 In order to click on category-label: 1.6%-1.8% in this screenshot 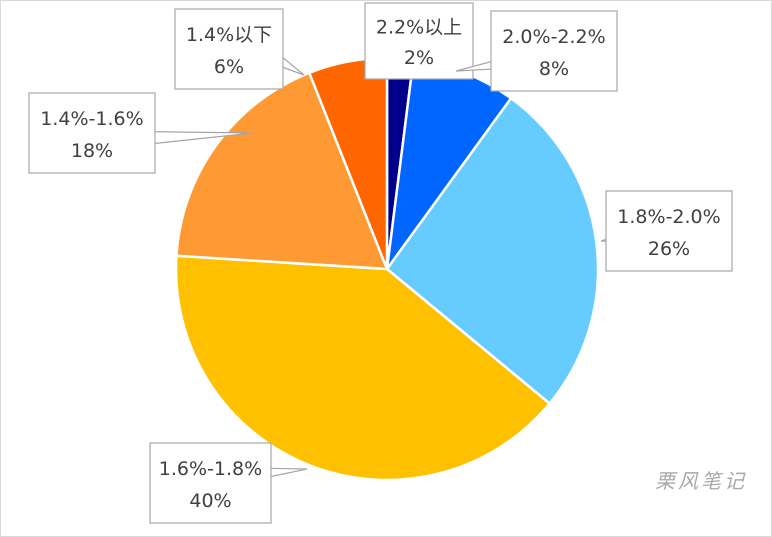, I will do `click(210, 469)`.